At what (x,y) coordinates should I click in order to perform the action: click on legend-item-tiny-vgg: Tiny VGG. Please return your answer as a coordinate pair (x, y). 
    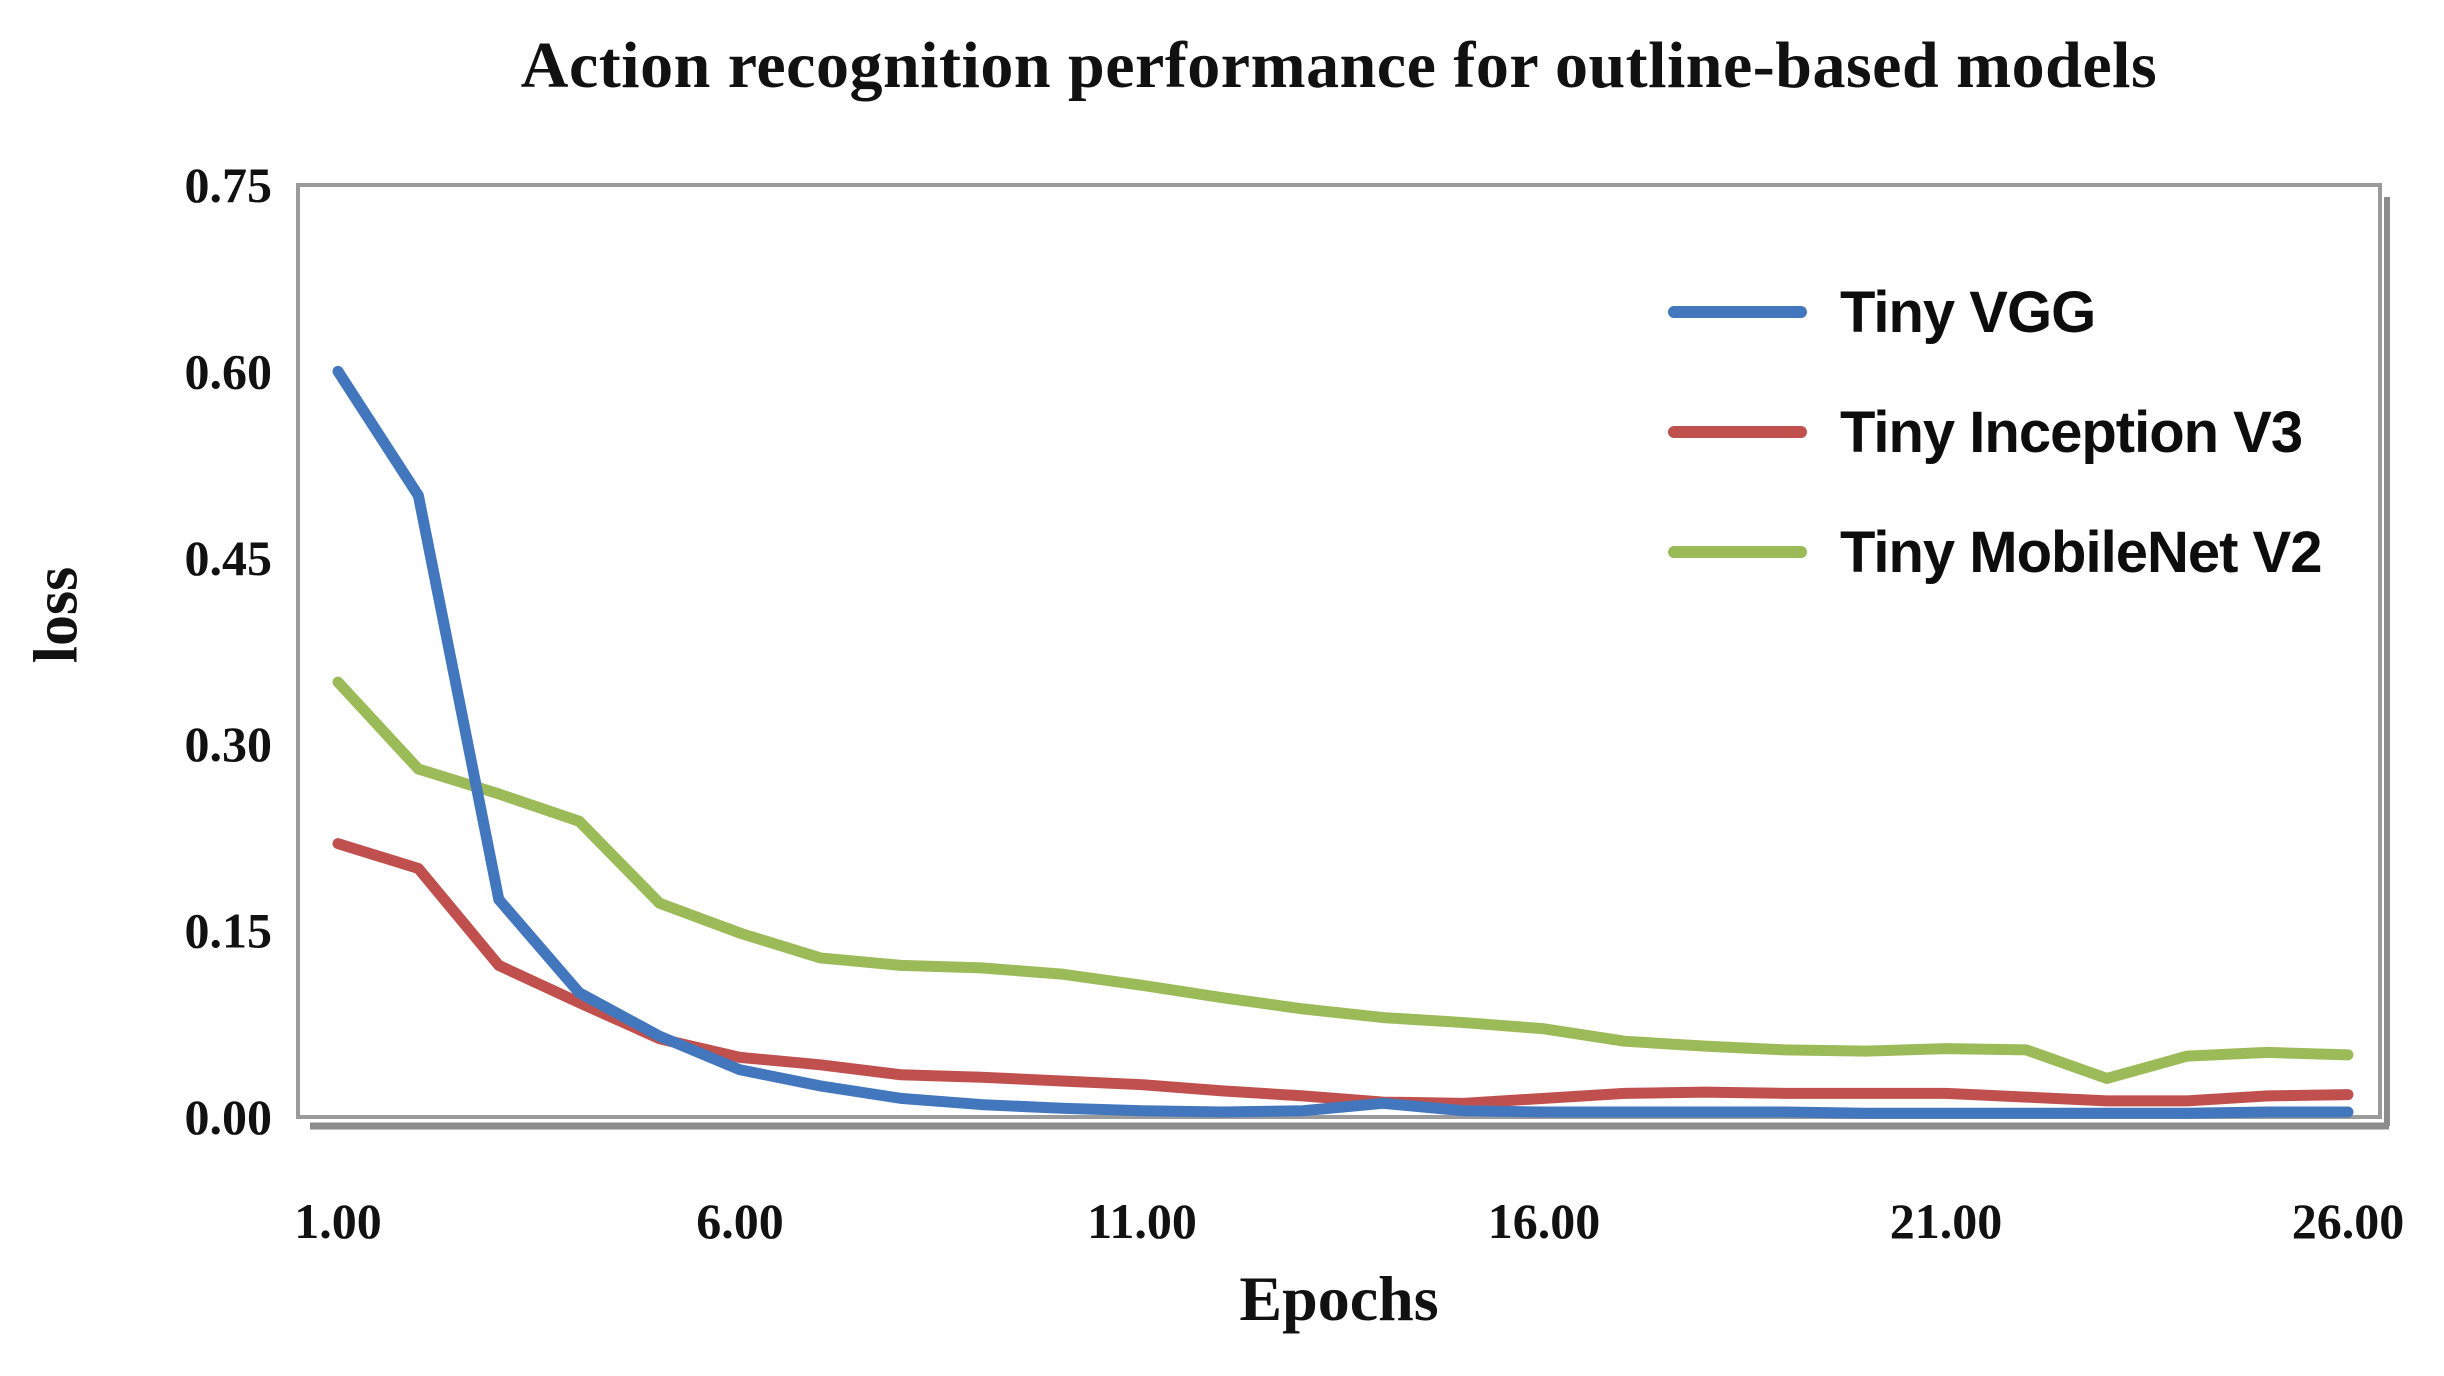
    Looking at the image, I should click on (1994, 312).